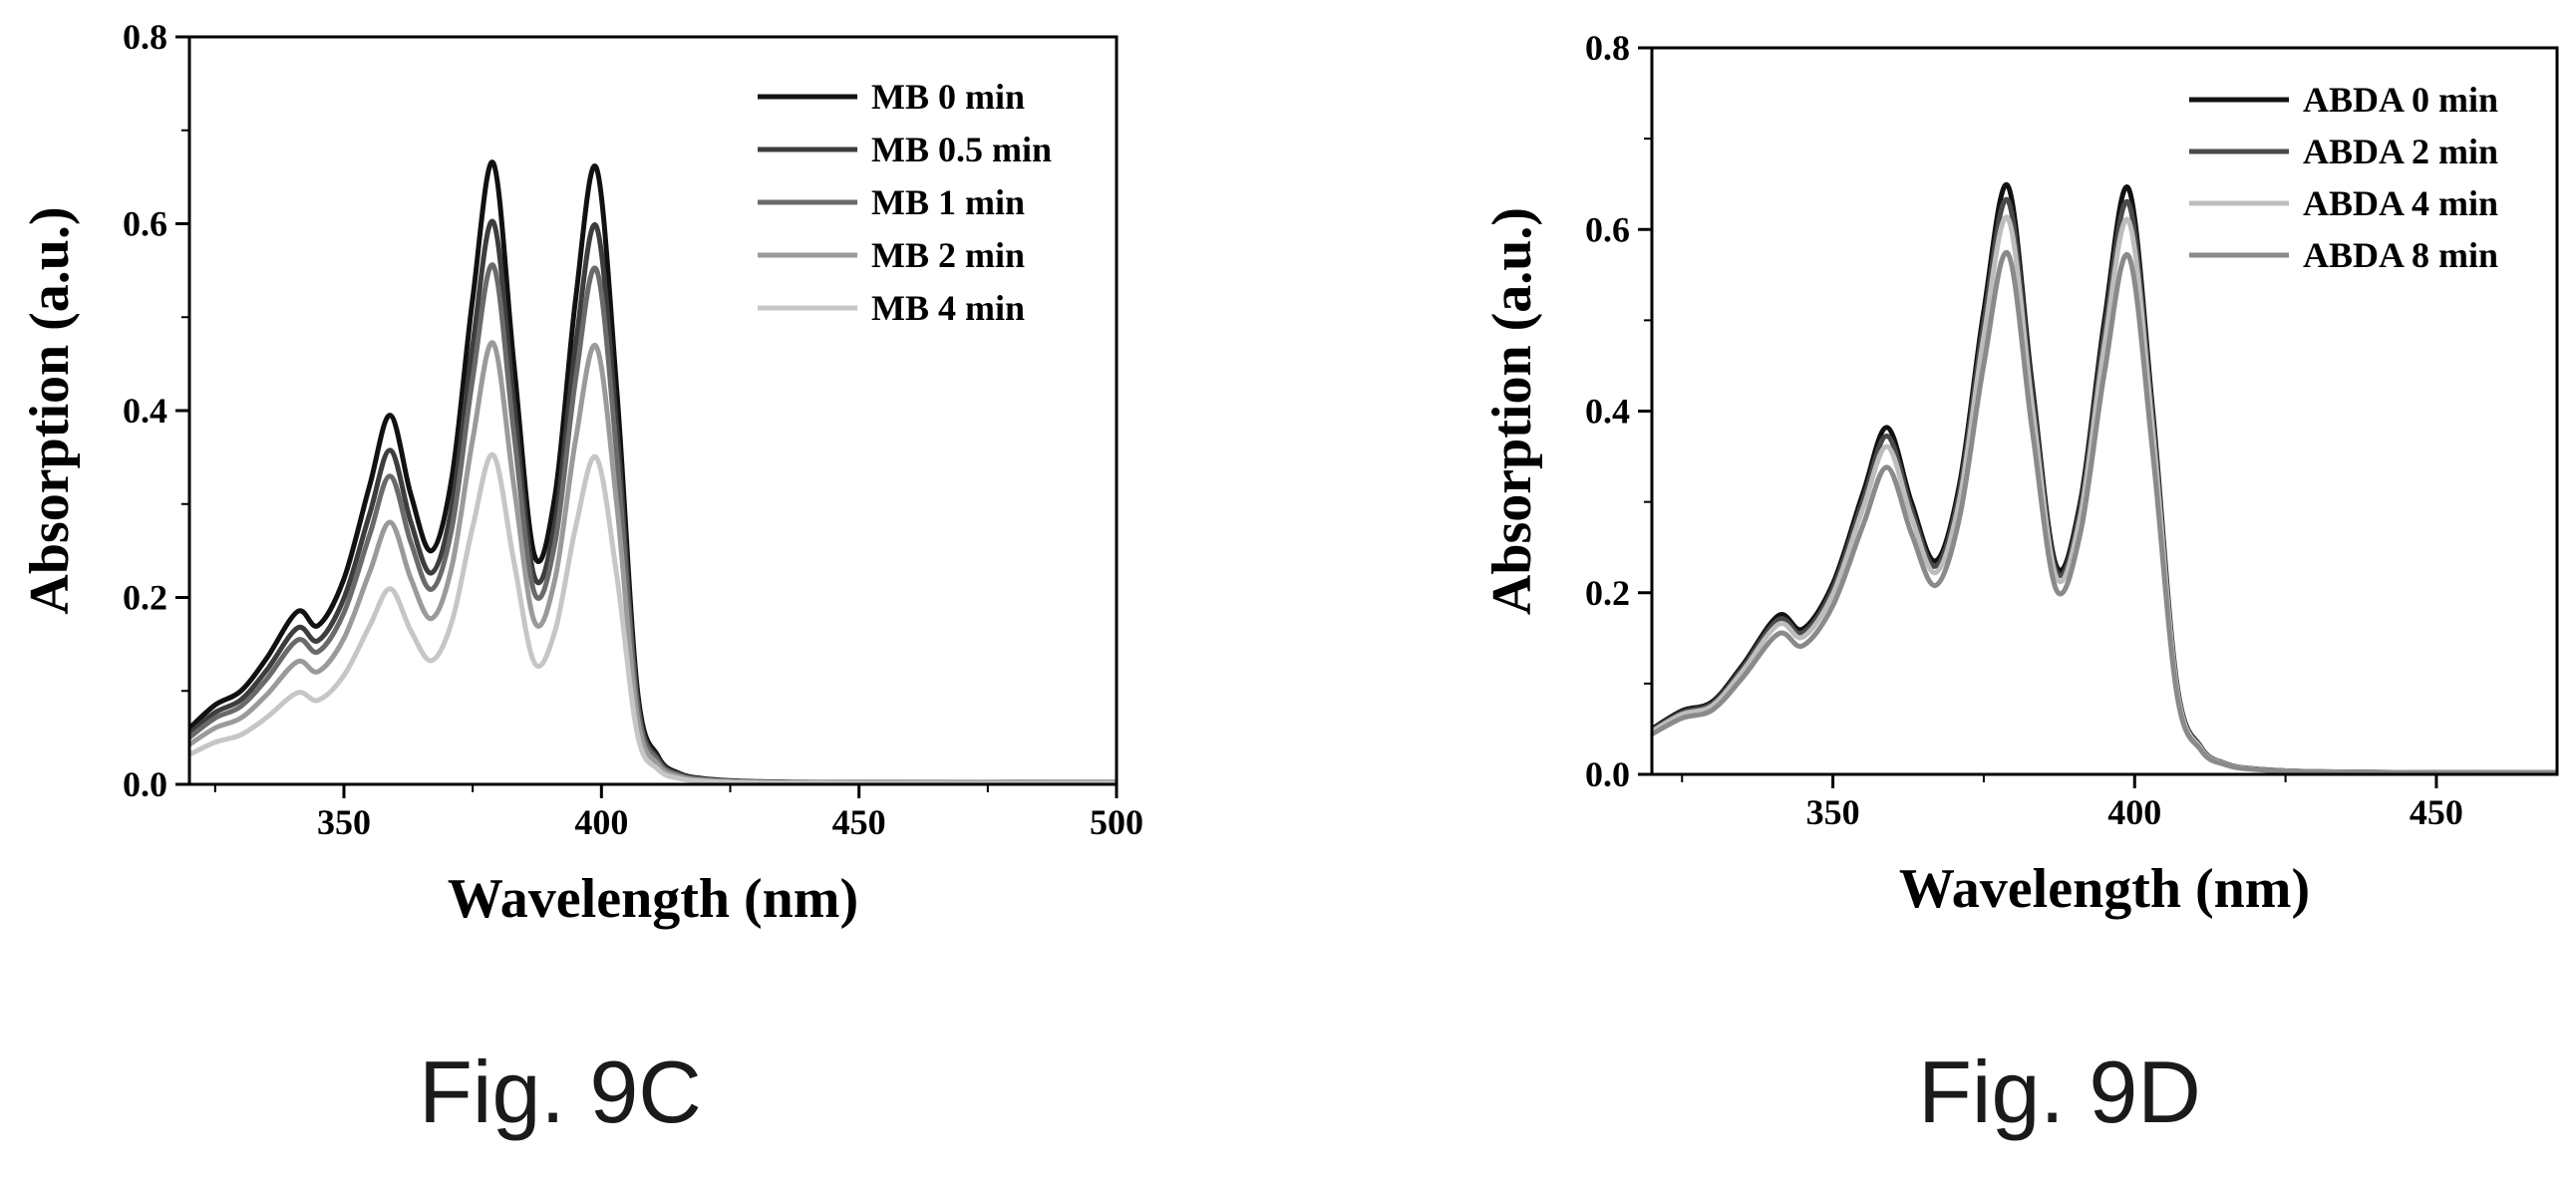 The image size is (2576, 1177). I want to click on legend-label: ABDA 2 min, so click(2400, 151).